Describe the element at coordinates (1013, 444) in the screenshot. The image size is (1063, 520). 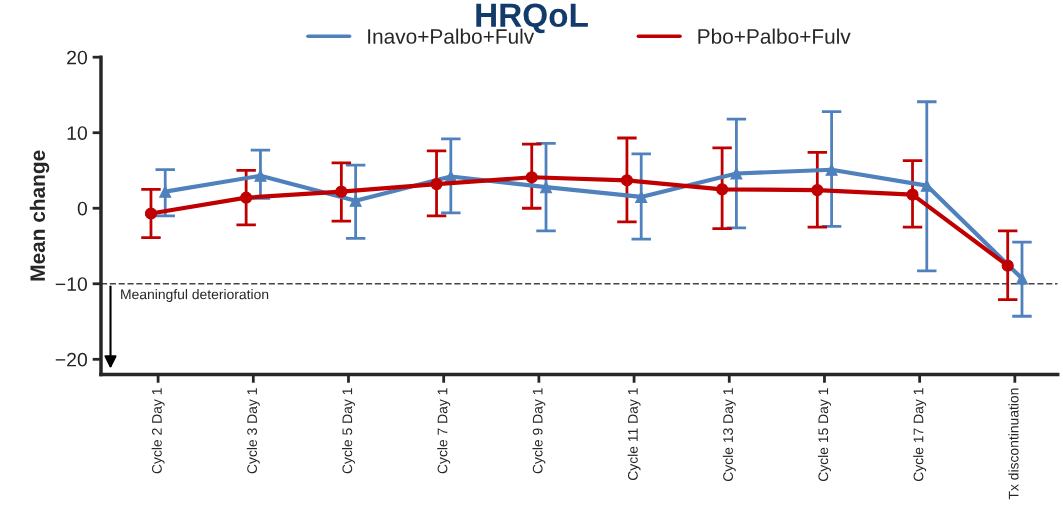
I see `x-tick-label: Tx discontinuation` at that location.